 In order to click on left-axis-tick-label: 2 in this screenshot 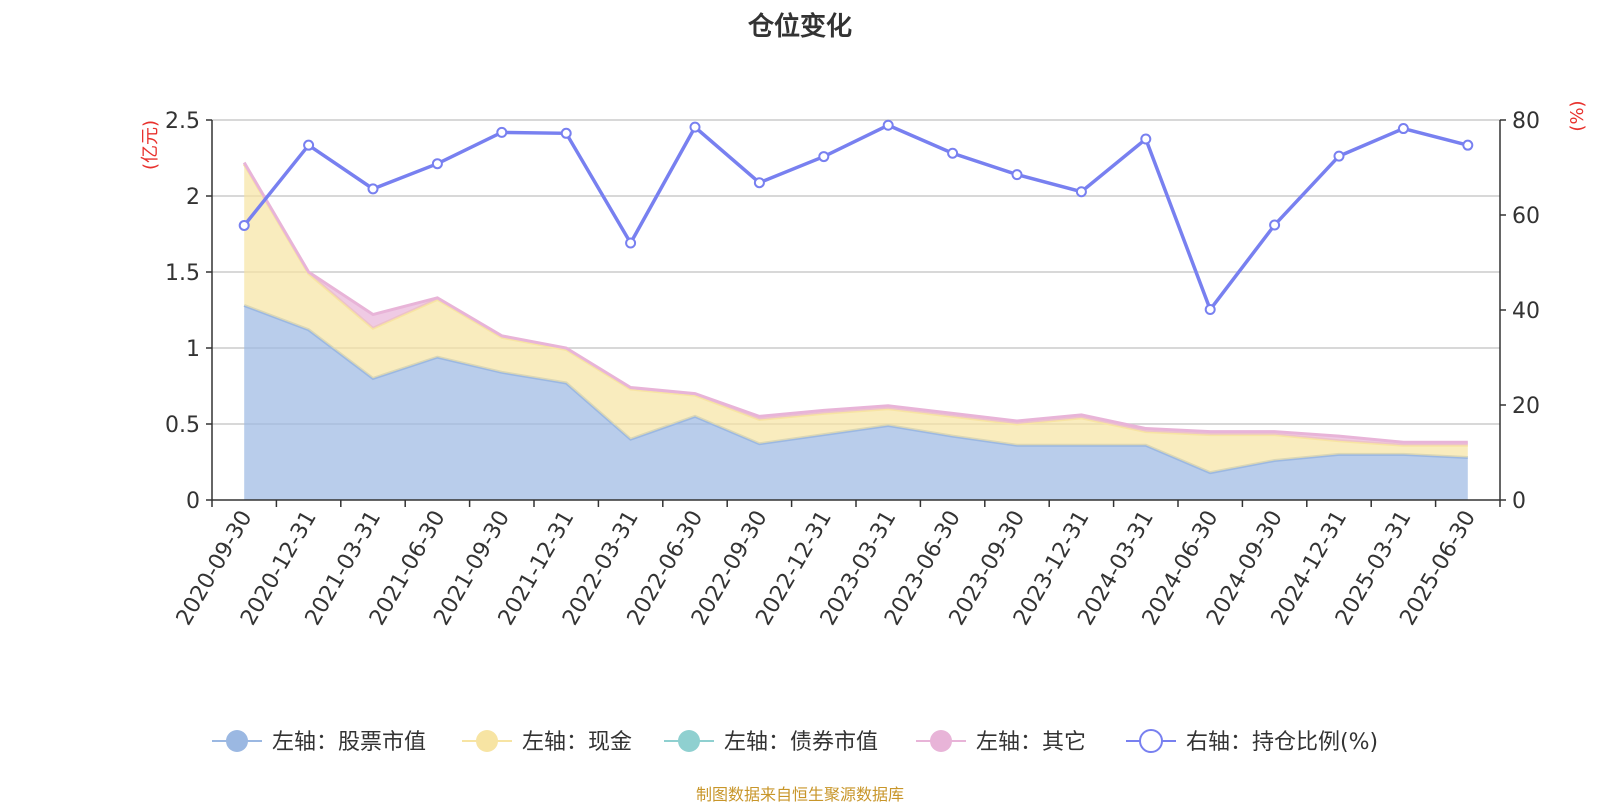, I will do `click(193, 197)`.